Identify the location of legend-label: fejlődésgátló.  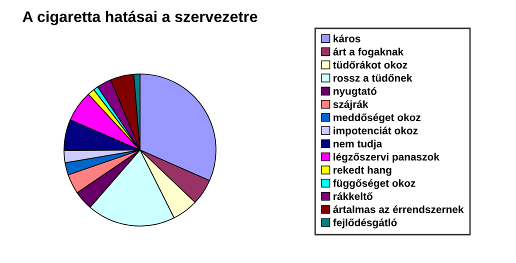
(365, 223).